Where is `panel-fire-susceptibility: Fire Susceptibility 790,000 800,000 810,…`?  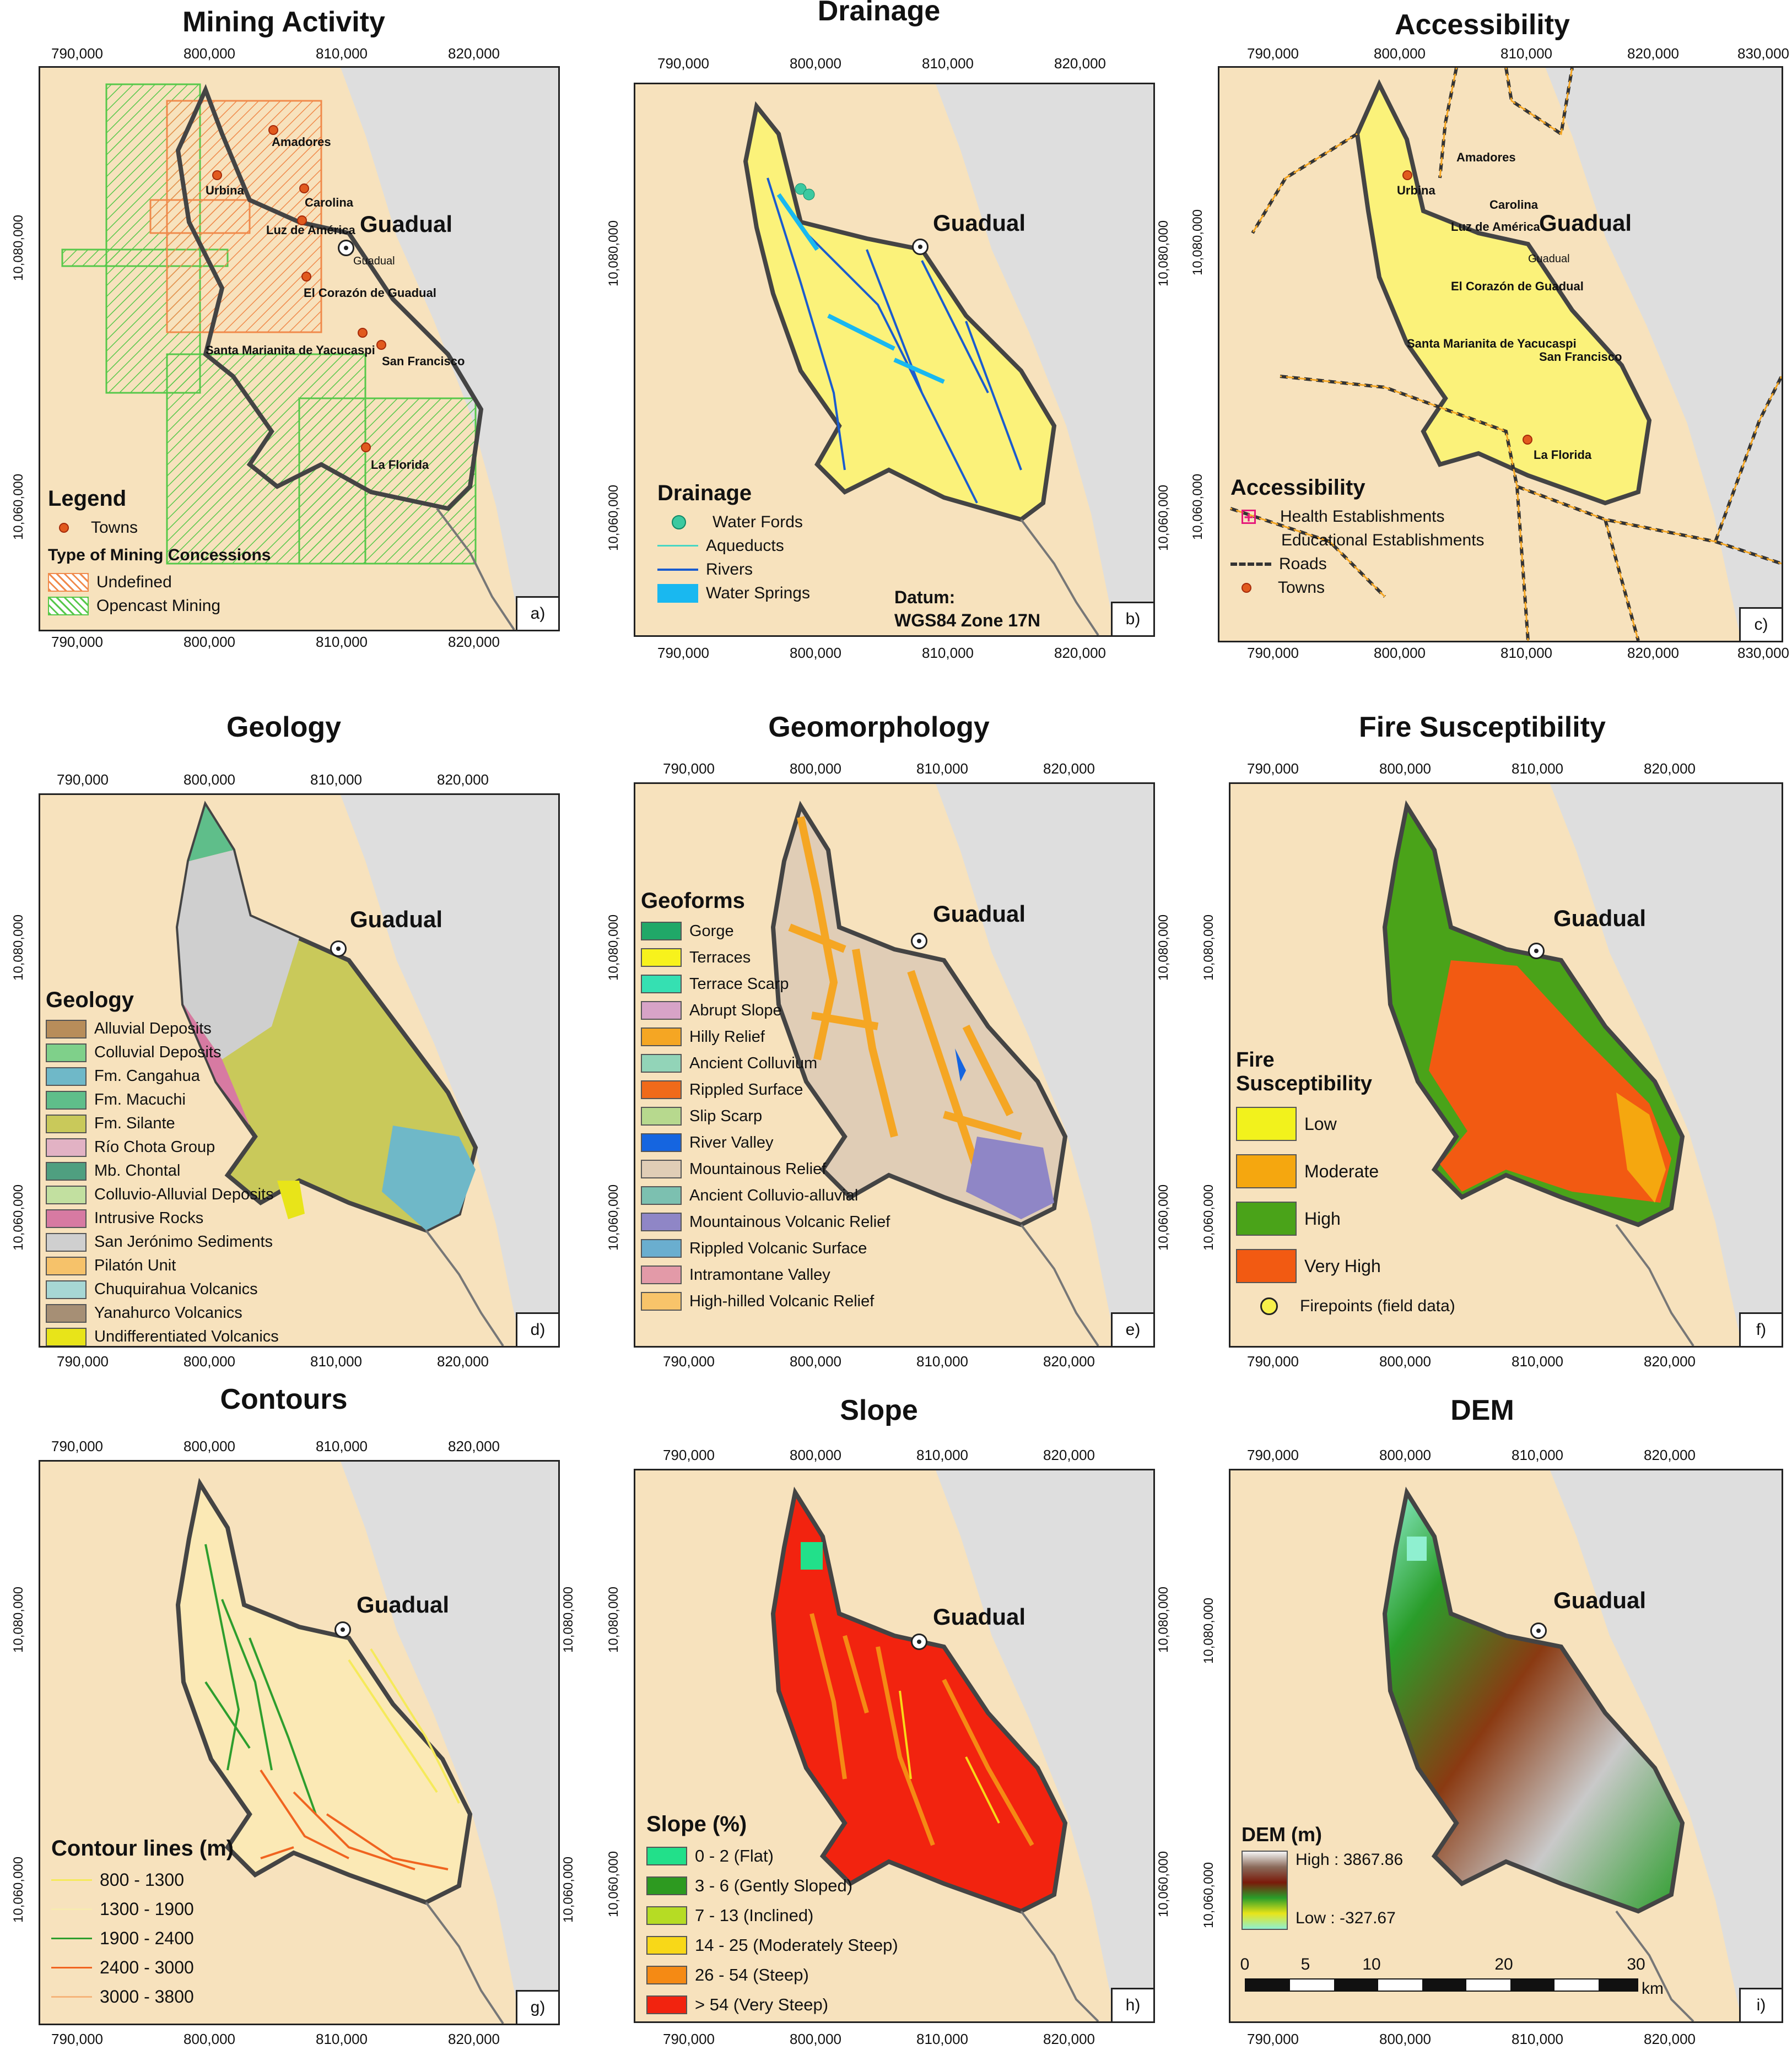 panel-fire-susceptibility: Fire Susceptibility 790,000 800,000 810,… is located at coordinates (1482, 1044).